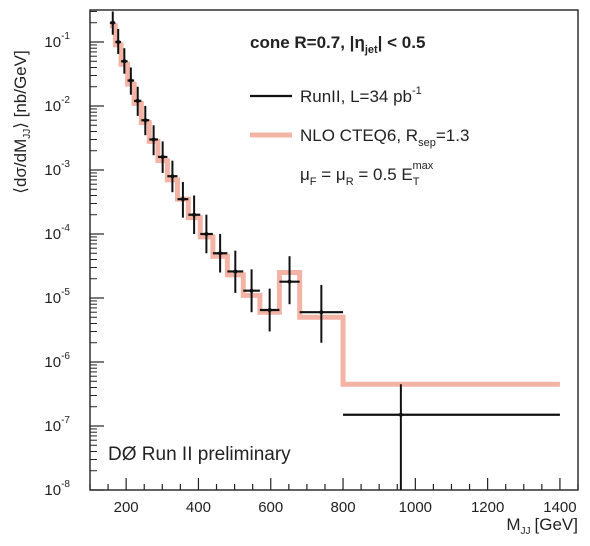 Image resolution: width=590 pixels, height=546 pixels. What do you see at coordinates (337, 44) in the screenshot?
I see `legend-header: cone R=0.7, |ηjet| < 0.5` at bounding box center [337, 44].